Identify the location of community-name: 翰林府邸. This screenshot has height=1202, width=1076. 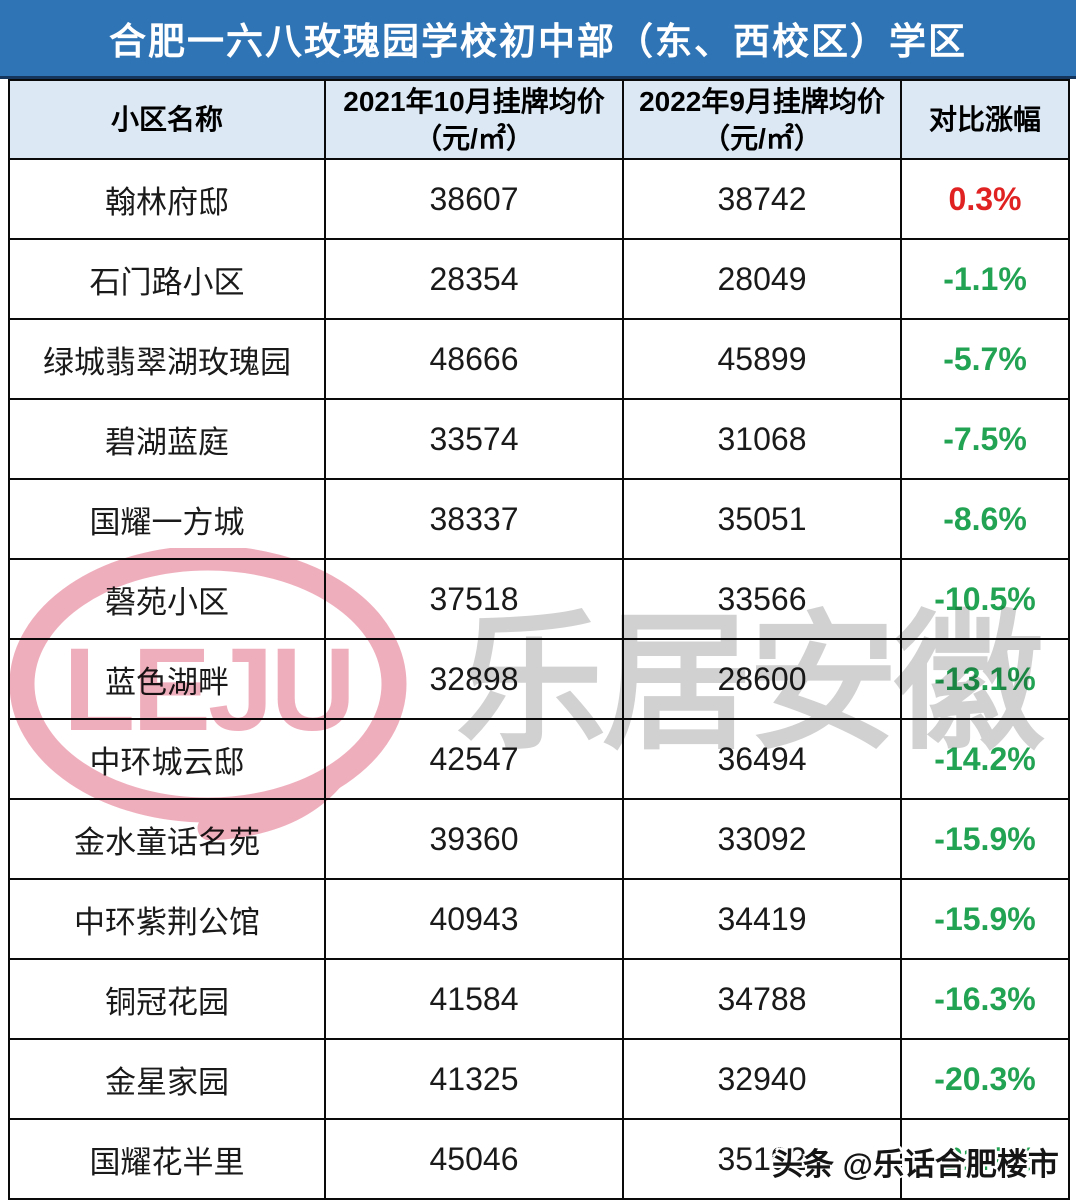
(167, 199).